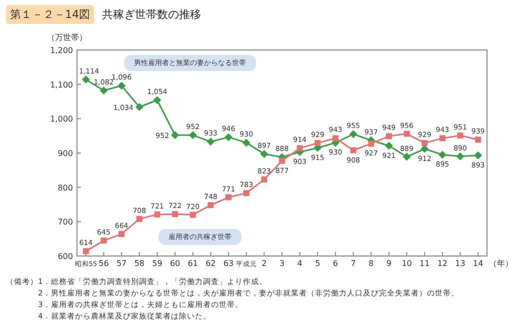 Image resolution: width=519 pixels, height=333 pixels. I want to click on x-tick-label: 4, so click(299, 263).